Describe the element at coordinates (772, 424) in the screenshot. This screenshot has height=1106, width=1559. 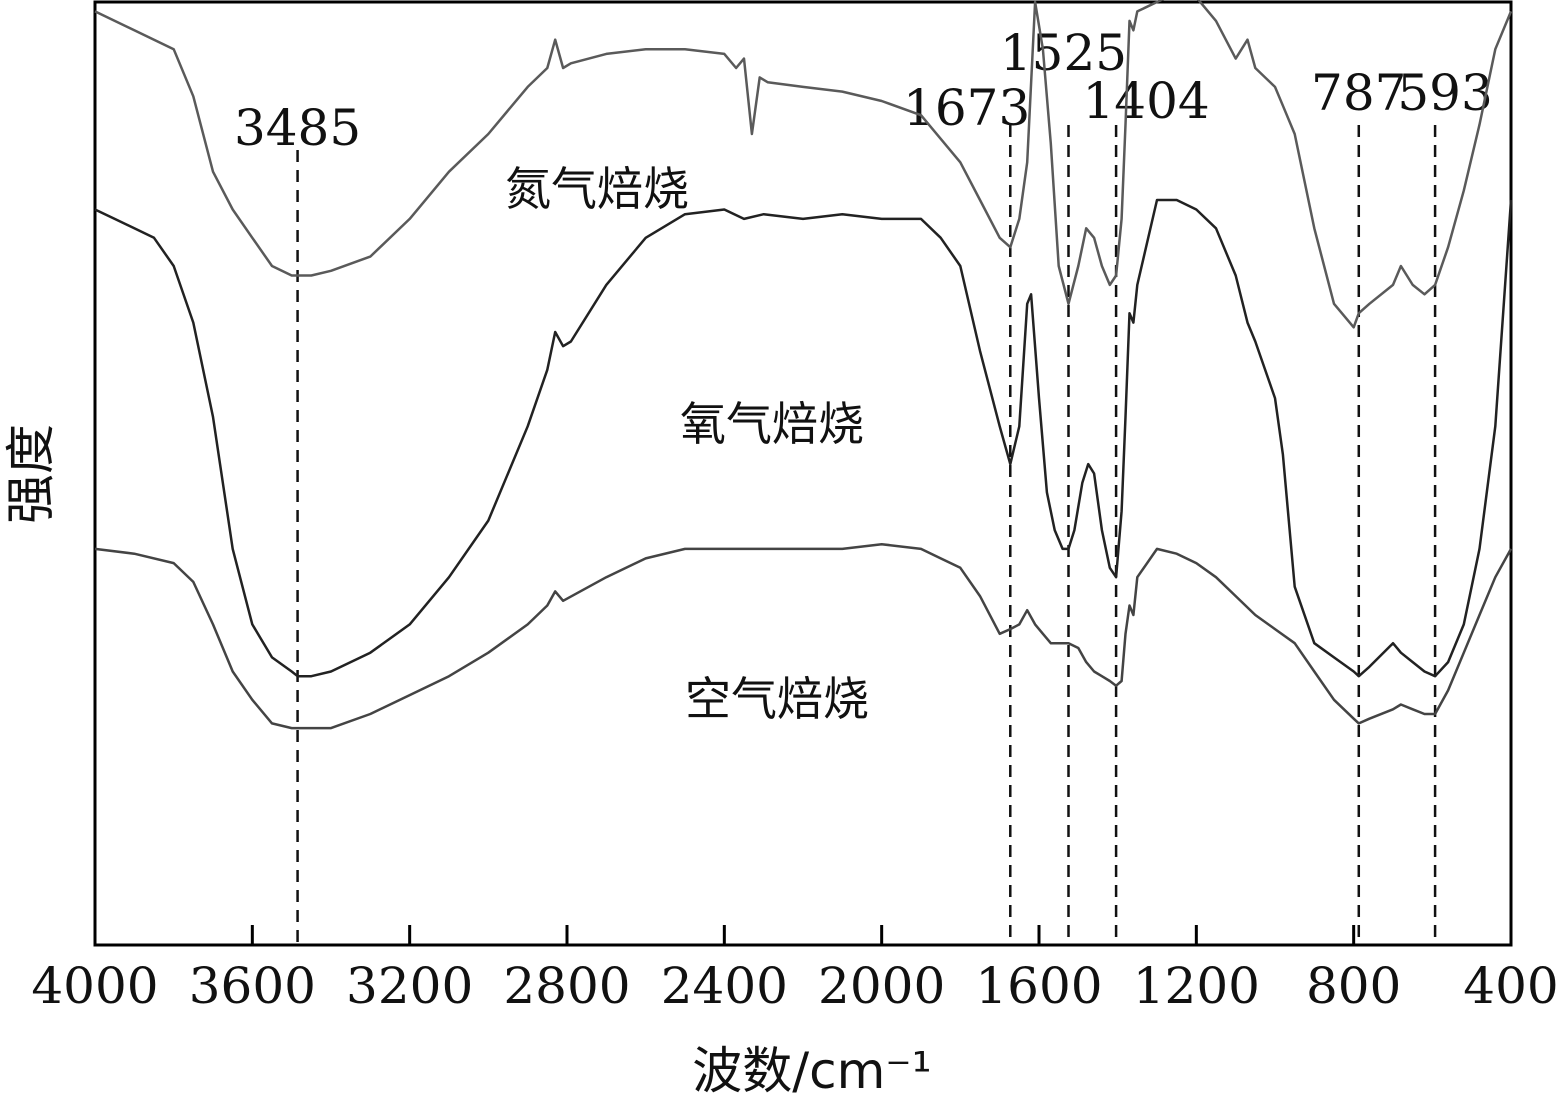
I see `series-label-oxygen: 氧气焙烧` at that location.